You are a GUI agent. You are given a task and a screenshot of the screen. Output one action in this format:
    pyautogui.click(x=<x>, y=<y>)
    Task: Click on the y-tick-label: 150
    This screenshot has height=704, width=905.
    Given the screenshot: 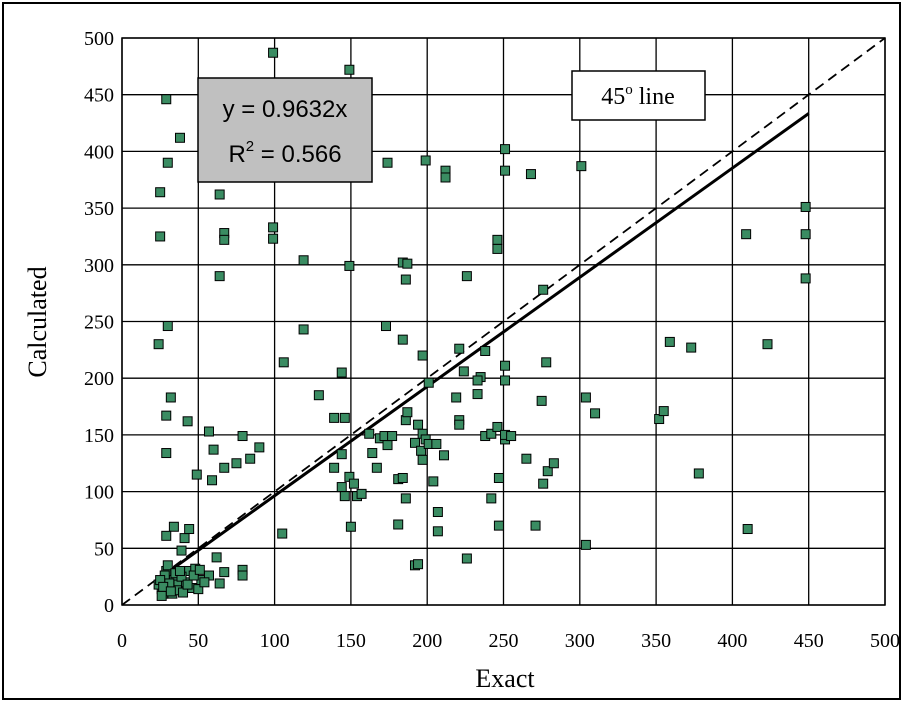 What is the action you would take?
    pyautogui.click(x=99, y=436)
    